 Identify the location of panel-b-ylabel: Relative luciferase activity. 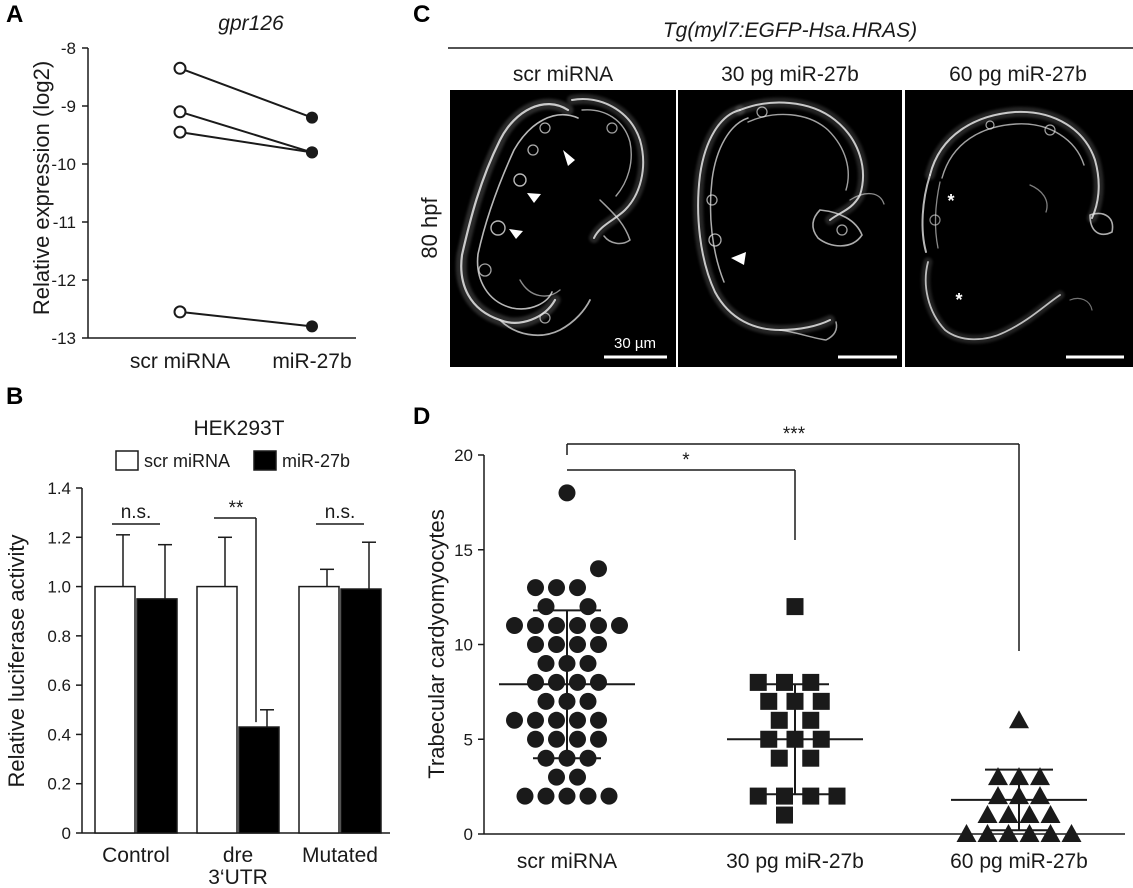
(16, 660).